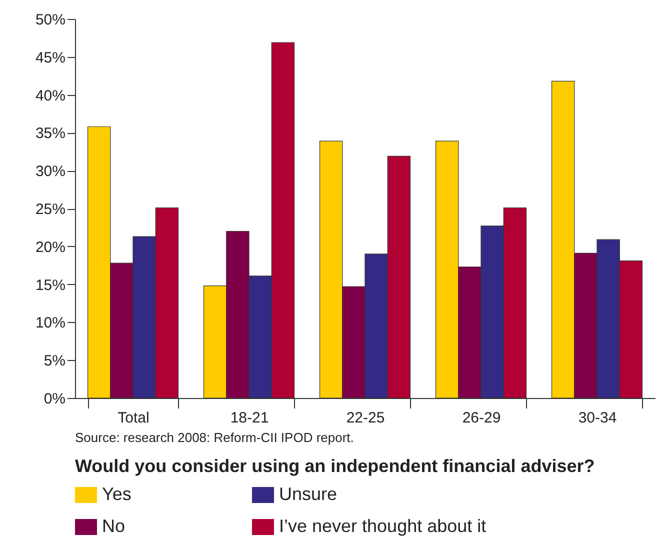  I want to click on y-tick-label: 45%, so click(50, 57).